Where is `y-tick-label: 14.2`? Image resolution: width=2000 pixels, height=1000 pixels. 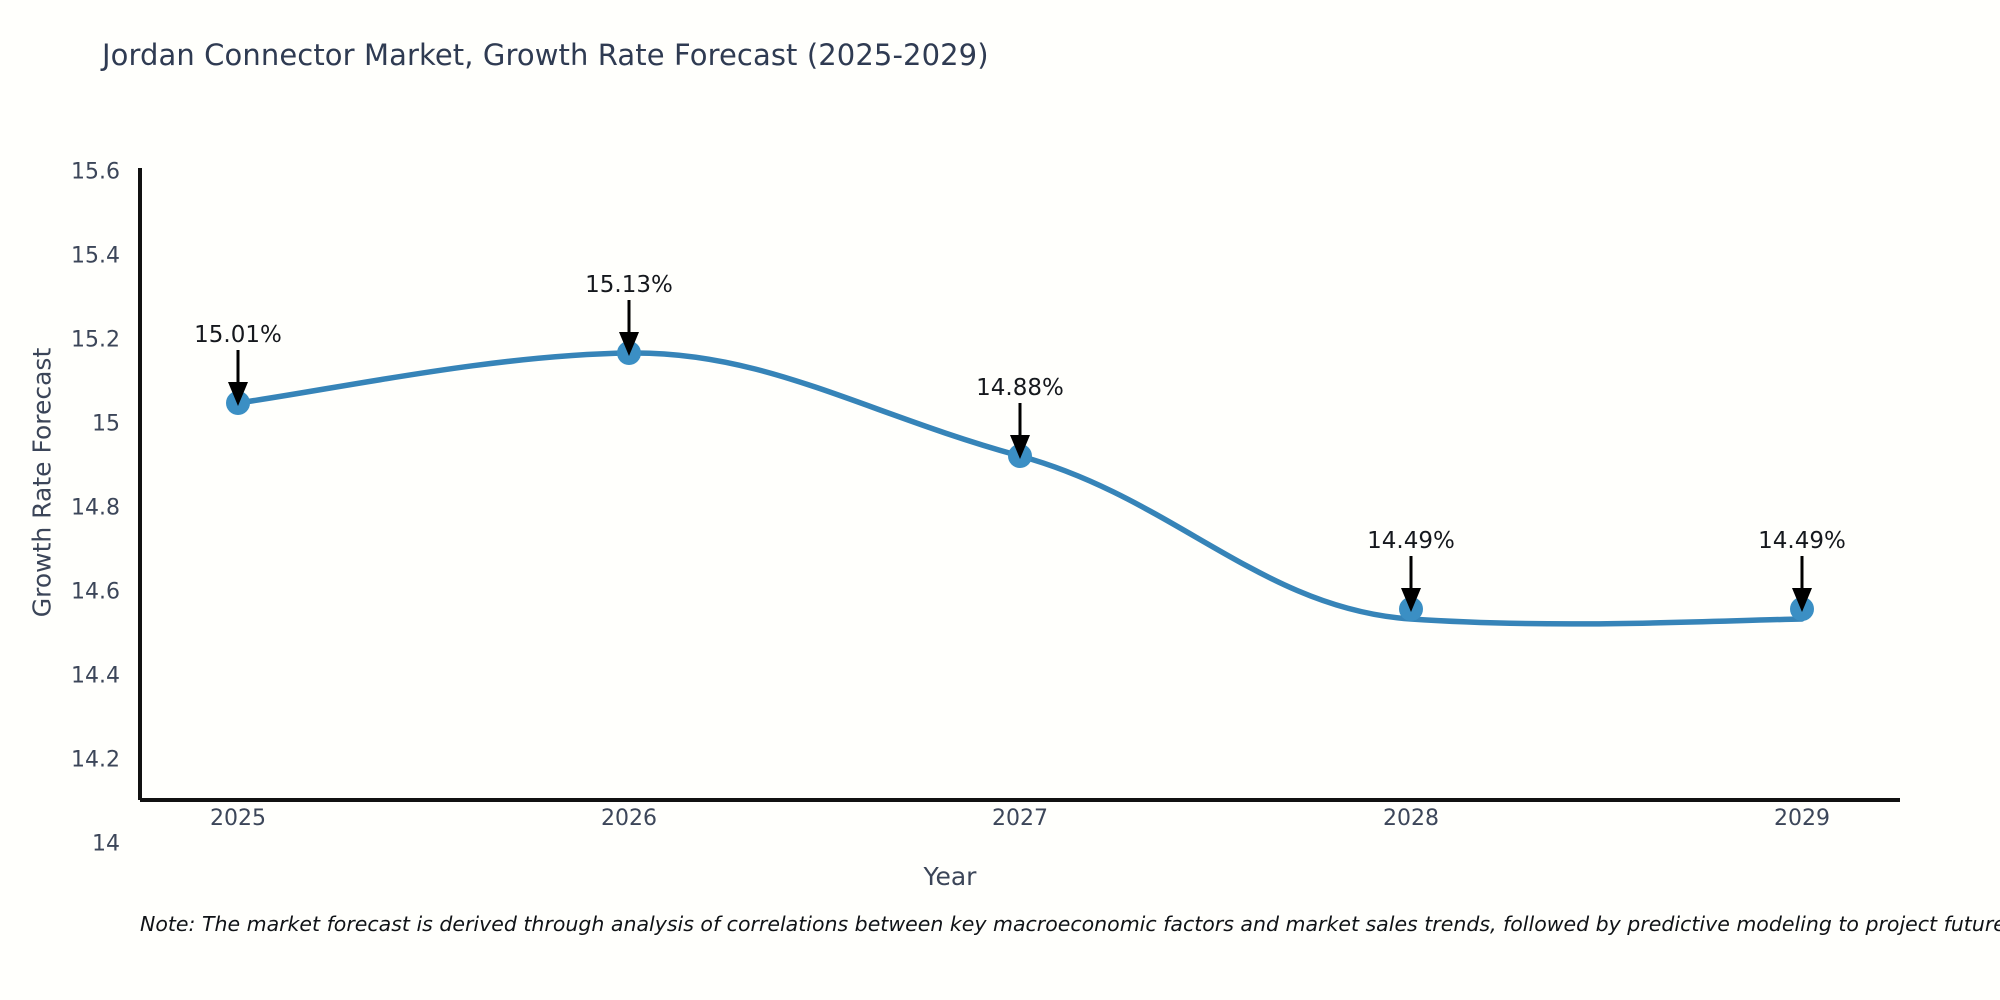
y-tick-label: 14.2 is located at coordinates (95, 760).